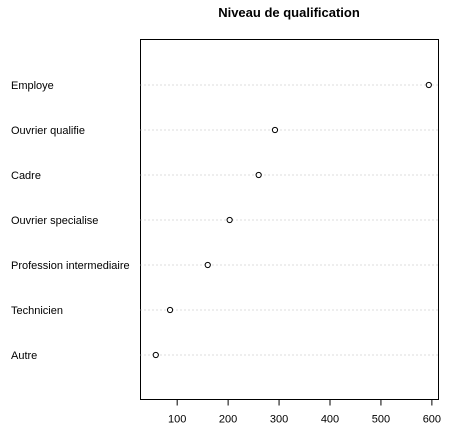 This screenshot has width=453, height=436. What do you see at coordinates (70, 266) in the screenshot?
I see `category-label: Profession intermediaire` at bounding box center [70, 266].